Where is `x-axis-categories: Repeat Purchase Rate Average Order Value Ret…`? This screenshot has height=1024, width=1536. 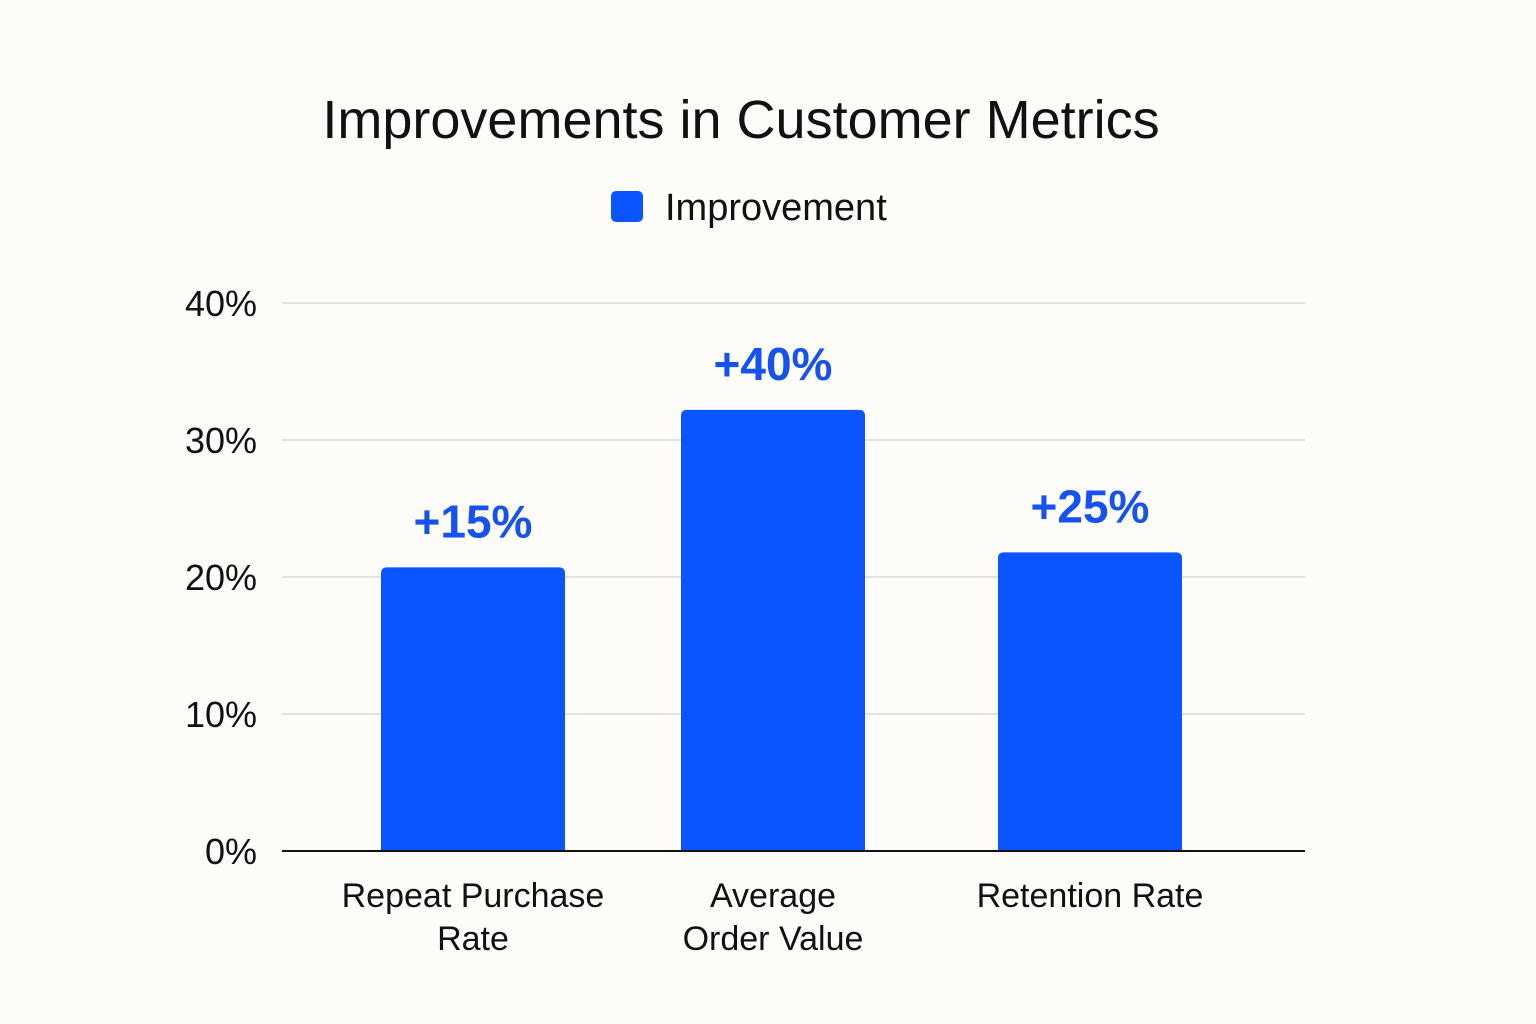
x-axis-categories: Repeat Purchase Rate Average Order Value Ret… is located at coordinates (773, 917).